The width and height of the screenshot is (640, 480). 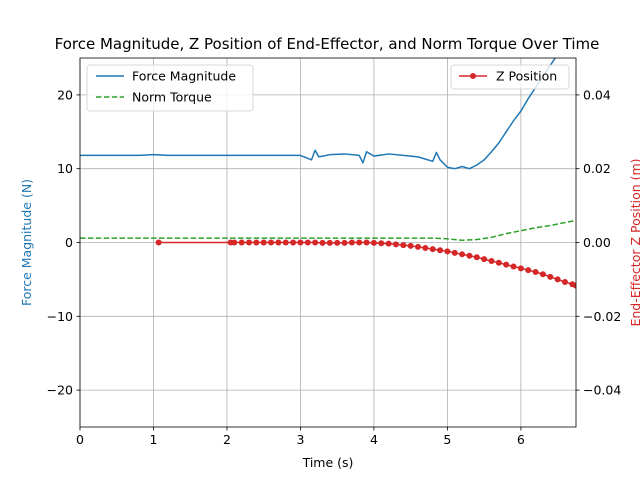 What do you see at coordinates (597, 242) in the screenshot?
I see `y-tick-label-right: 0.00` at bounding box center [597, 242].